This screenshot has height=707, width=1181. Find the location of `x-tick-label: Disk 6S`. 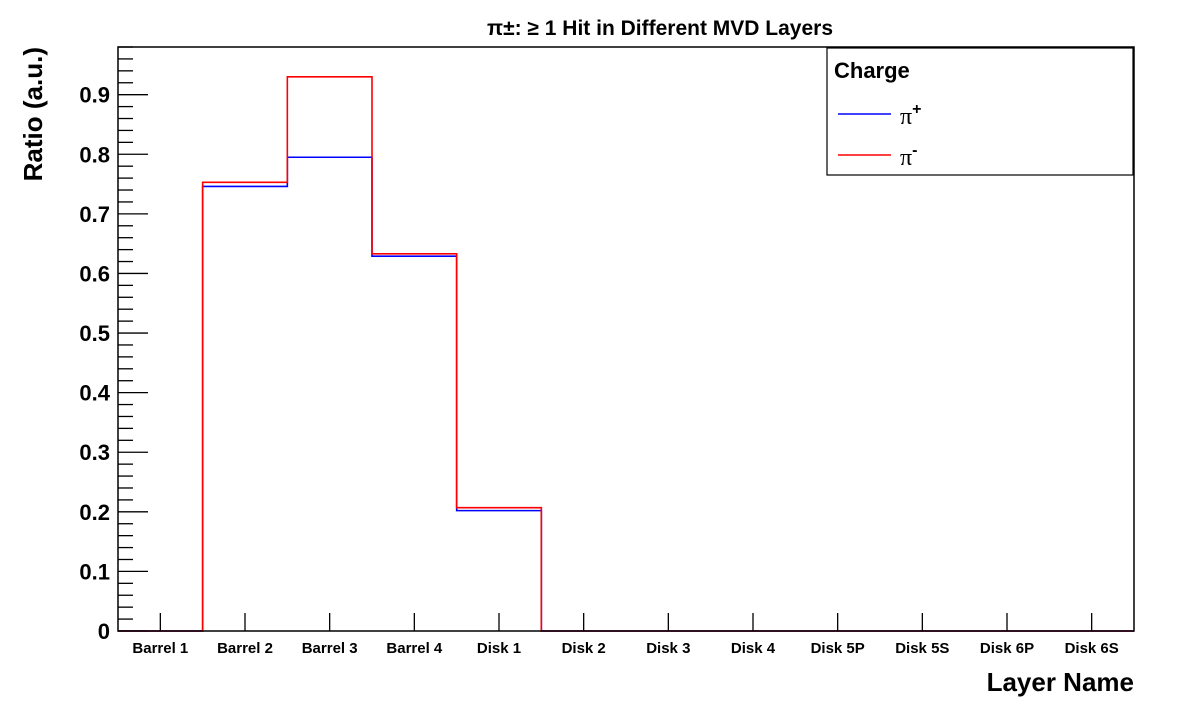

x-tick-label: Disk 6S is located at coordinates (1092, 648).